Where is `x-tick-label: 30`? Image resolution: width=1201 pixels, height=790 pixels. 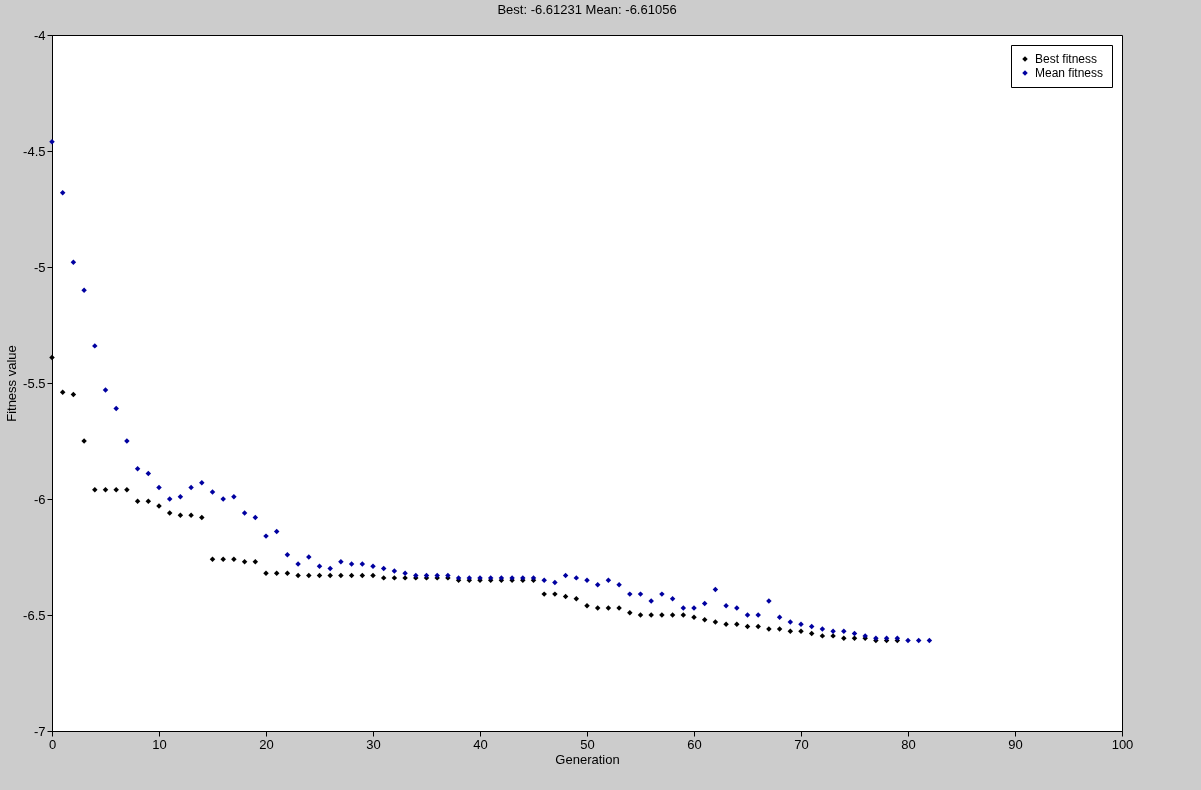 x-tick-label: 30 is located at coordinates (373, 744).